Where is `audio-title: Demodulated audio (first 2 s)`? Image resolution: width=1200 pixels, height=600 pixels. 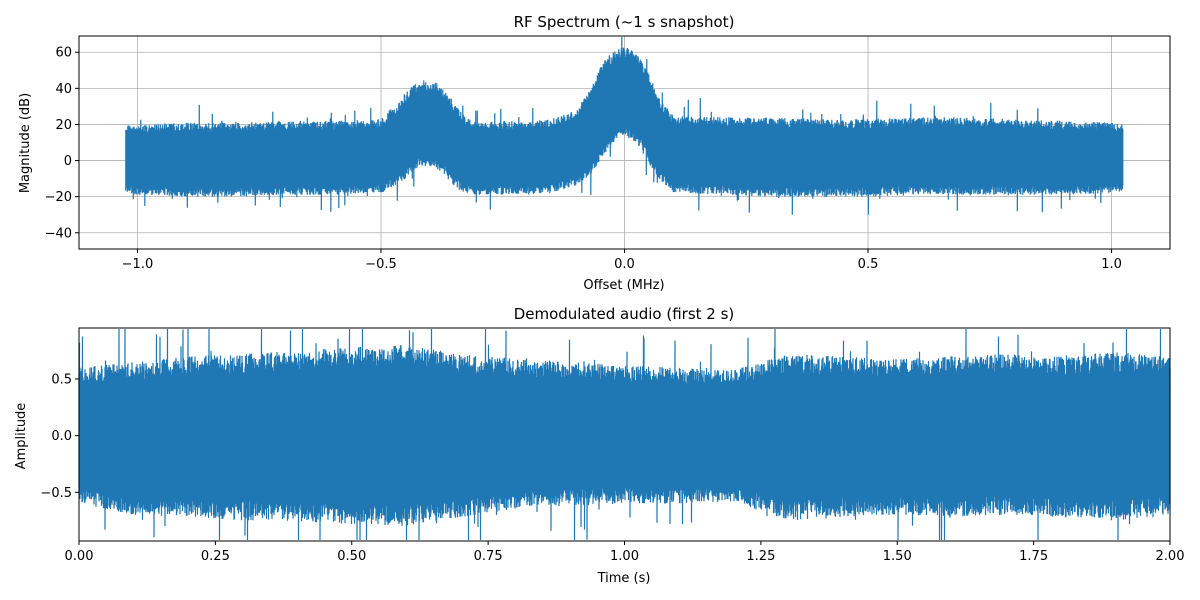
audio-title: Demodulated audio (first 2 s) is located at coordinates (624, 314).